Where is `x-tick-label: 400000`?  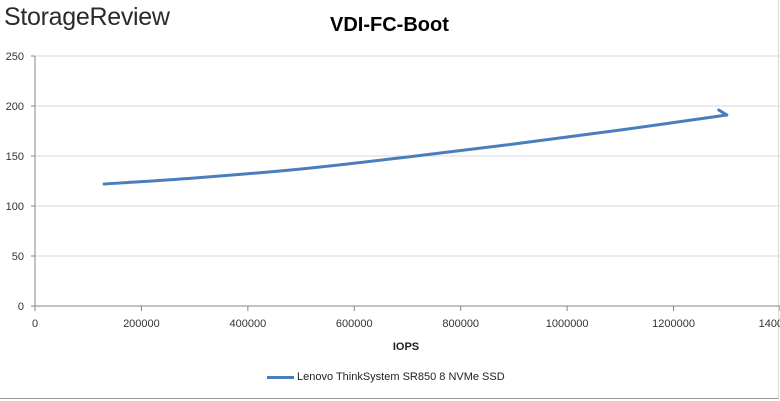 x-tick-label: 400000 is located at coordinates (247, 324).